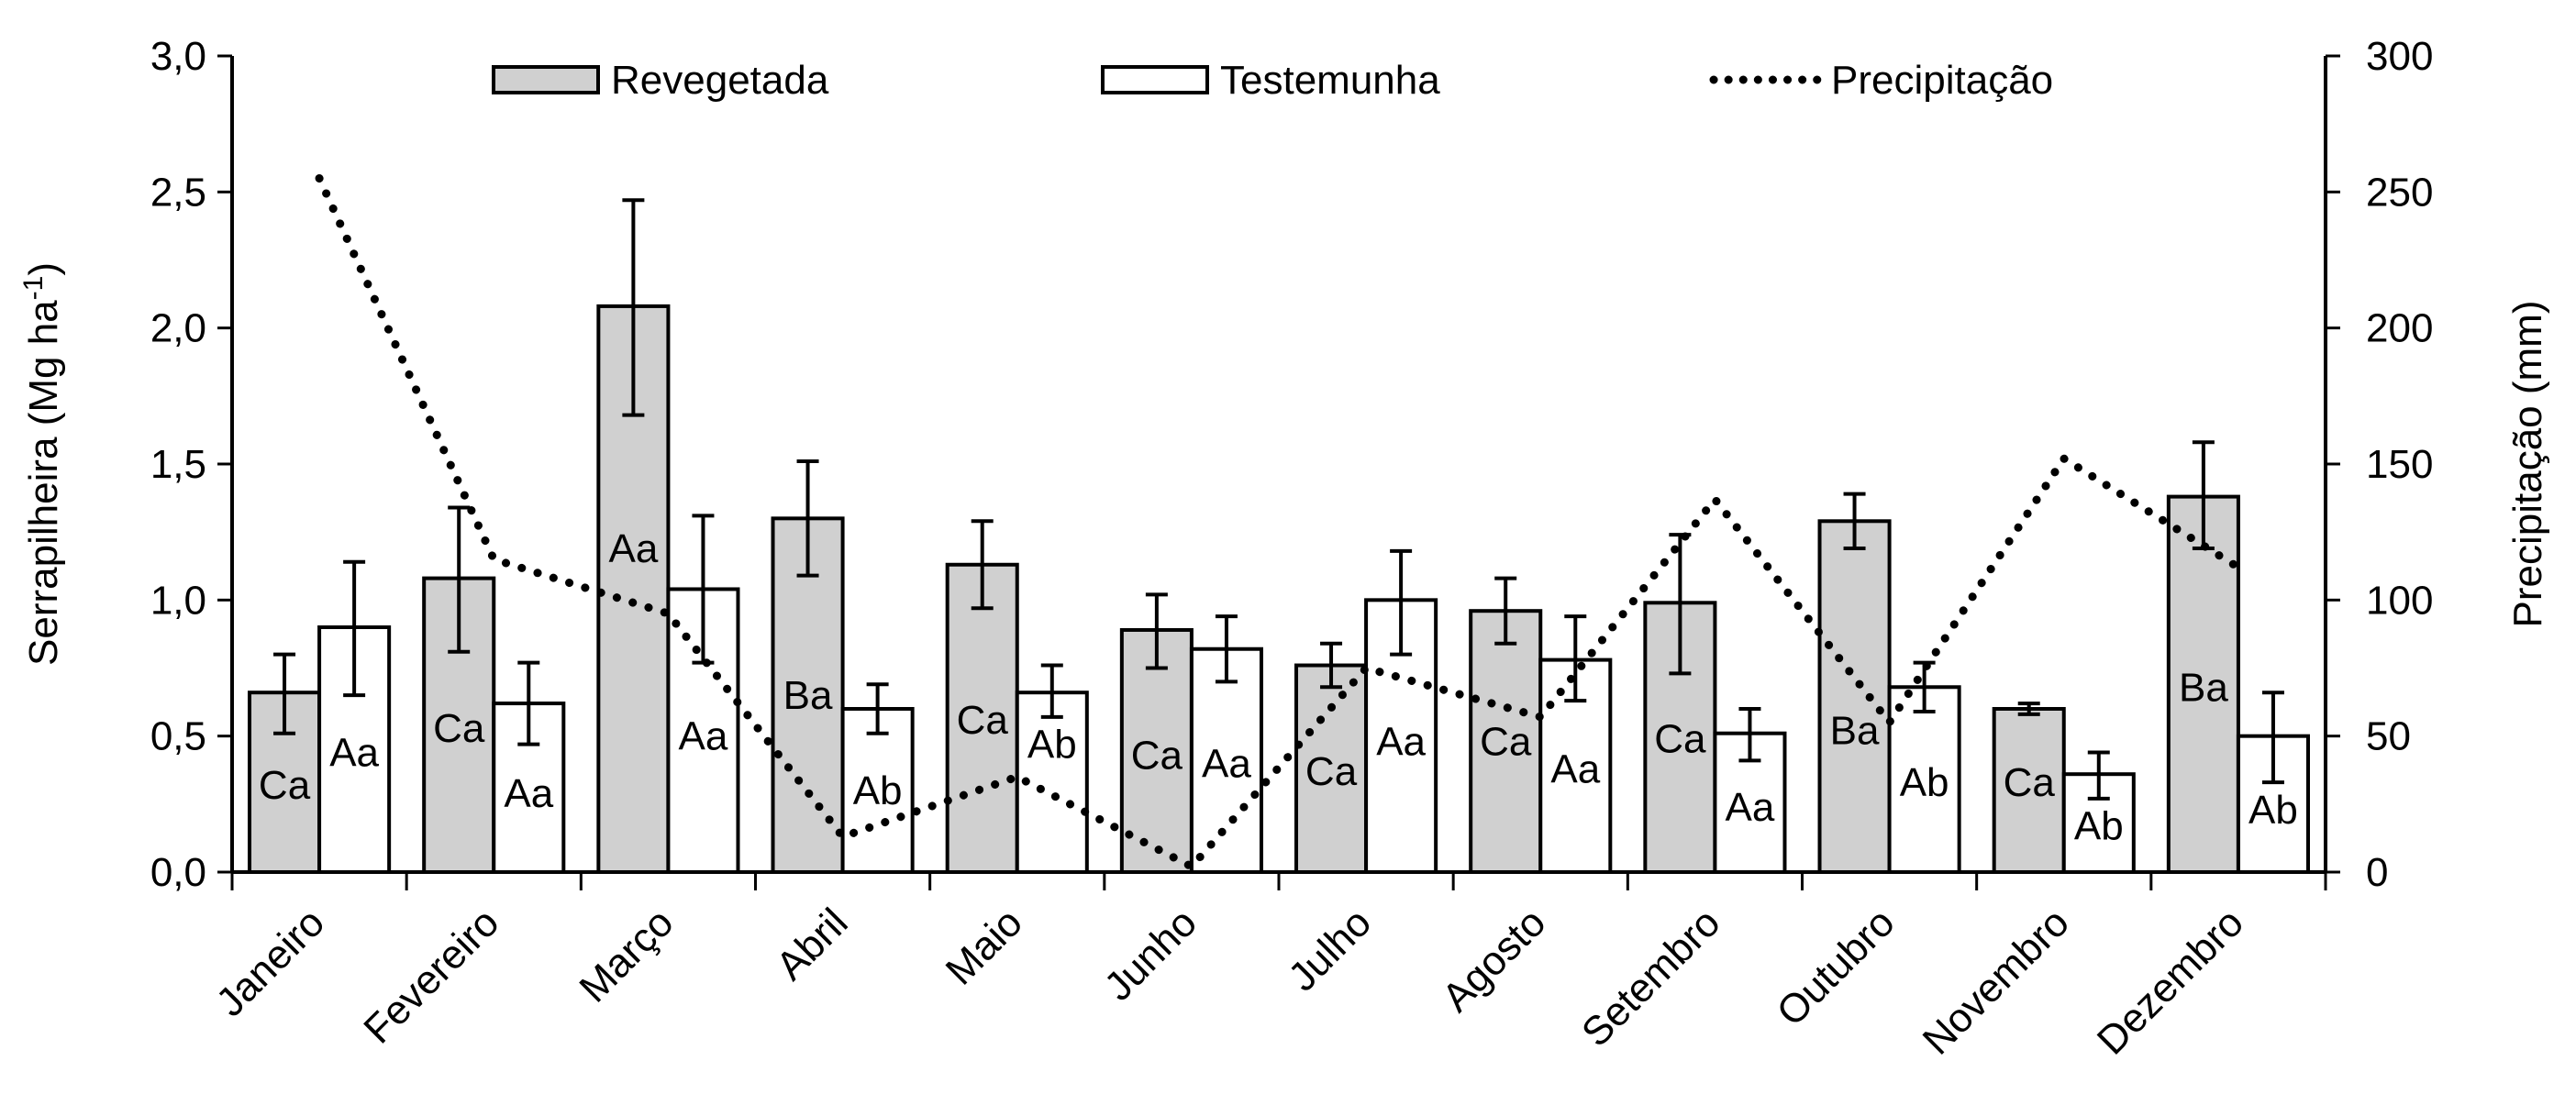 This screenshot has width=2576, height=1094. I want to click on y2-tick-label: 200, so click(2399, 328).